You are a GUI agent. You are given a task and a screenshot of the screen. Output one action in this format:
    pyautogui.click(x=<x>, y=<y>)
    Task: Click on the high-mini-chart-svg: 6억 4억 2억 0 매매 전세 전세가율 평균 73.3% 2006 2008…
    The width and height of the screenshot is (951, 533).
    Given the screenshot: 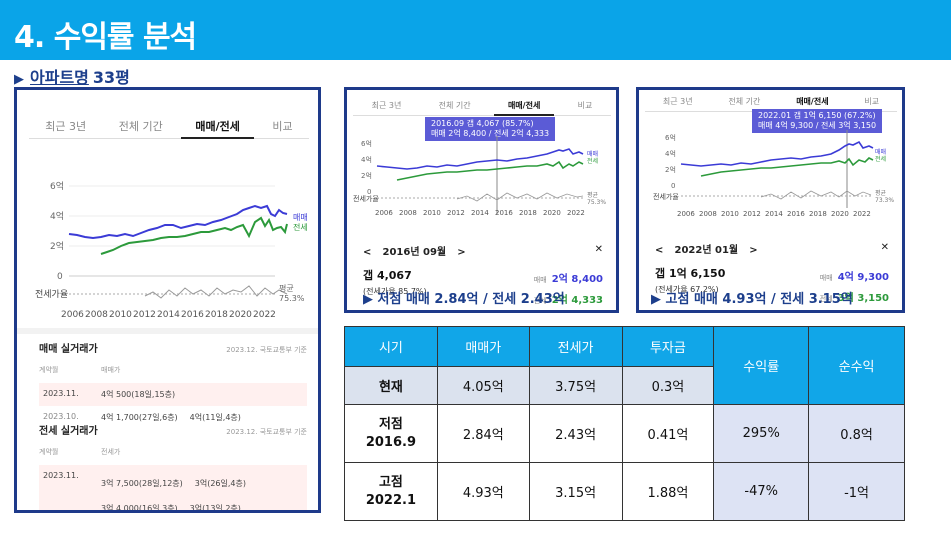 What is the action you would take?
    pyautogui.click(x=773, y=174)
    